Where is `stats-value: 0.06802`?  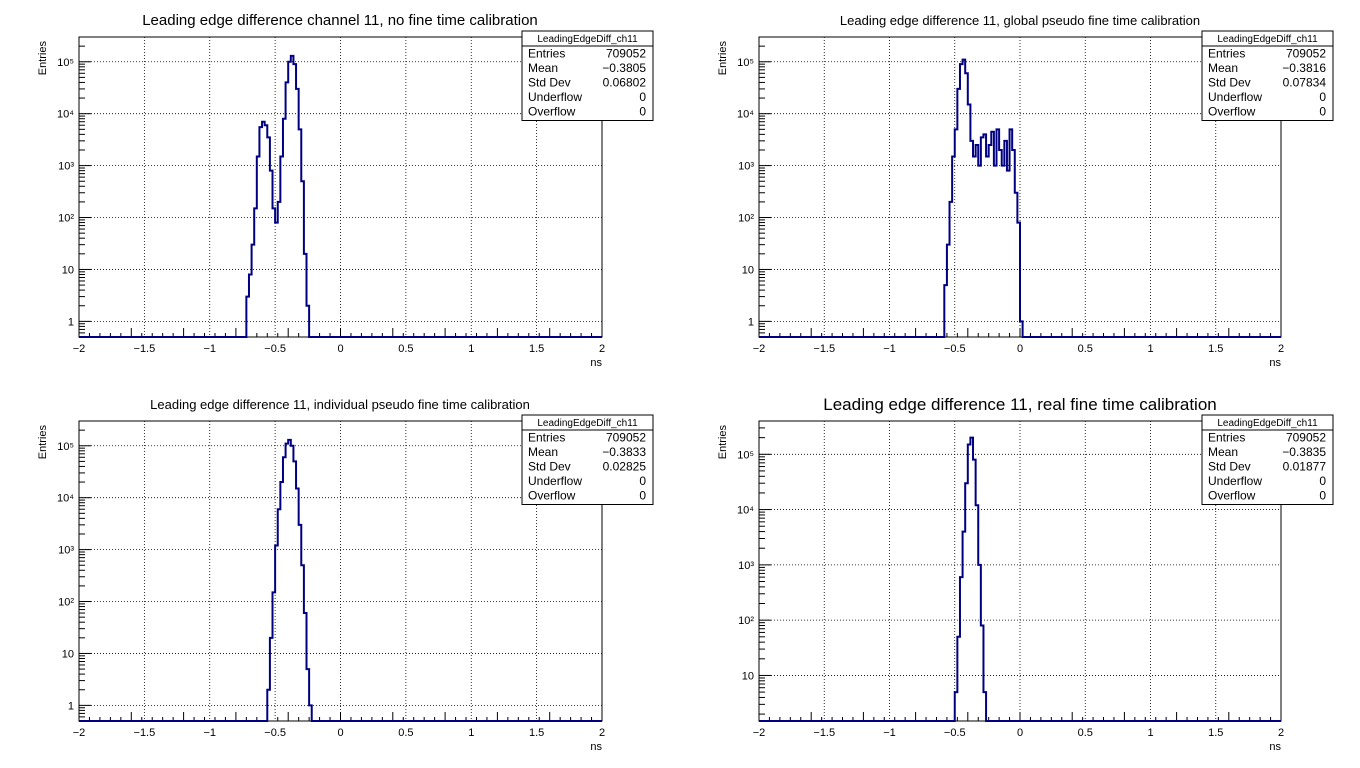
stats-value: 0.06802 is located at coordinates (625, 83).